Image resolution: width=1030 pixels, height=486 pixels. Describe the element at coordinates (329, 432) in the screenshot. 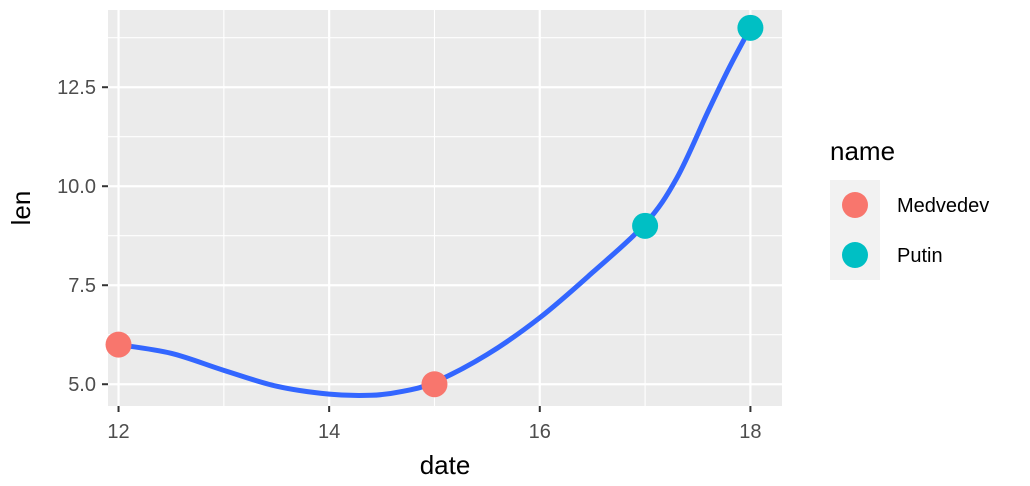

I see `x-tick-label: 14` at that location.